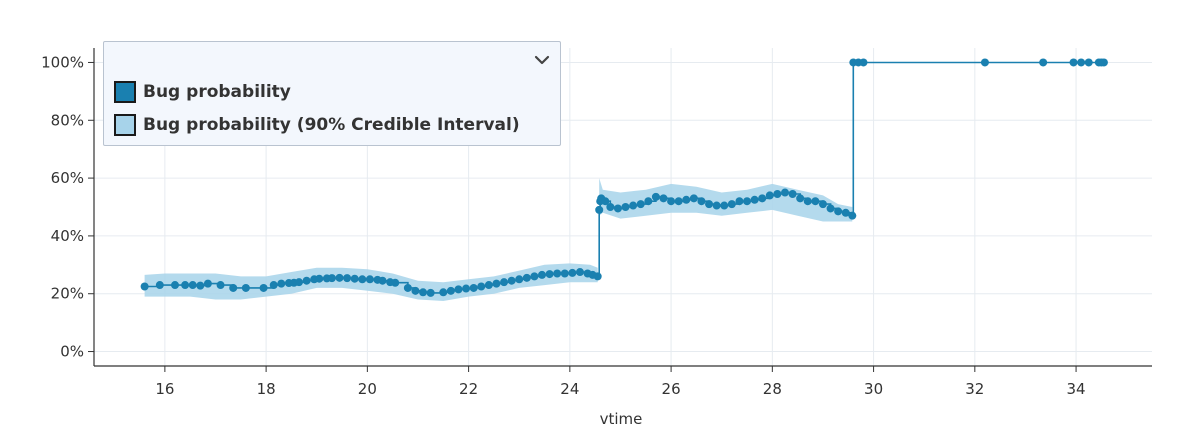  Describe the element at coordinates (542, 60) in the screenshot. I see `legend-toggle-button` at that location.